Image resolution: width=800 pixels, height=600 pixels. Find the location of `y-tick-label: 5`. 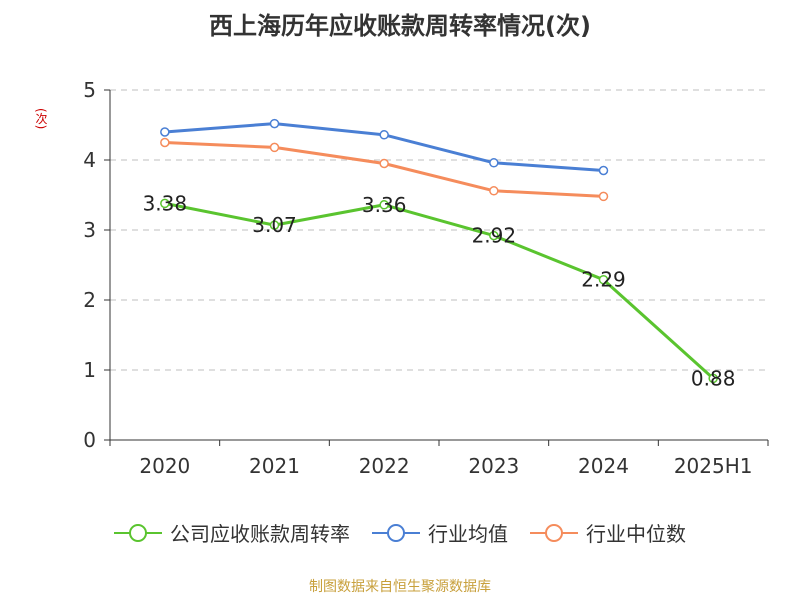

y-tick-label: 5 is located at coordinates (89, 90).